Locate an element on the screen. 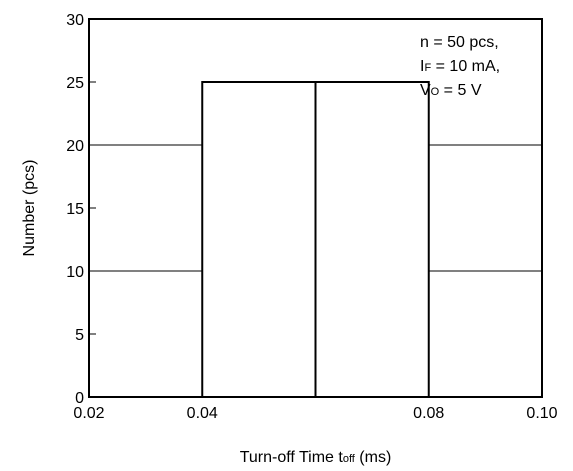  y-axis-label: Number (pcs) is located at coordinates (29, 208).